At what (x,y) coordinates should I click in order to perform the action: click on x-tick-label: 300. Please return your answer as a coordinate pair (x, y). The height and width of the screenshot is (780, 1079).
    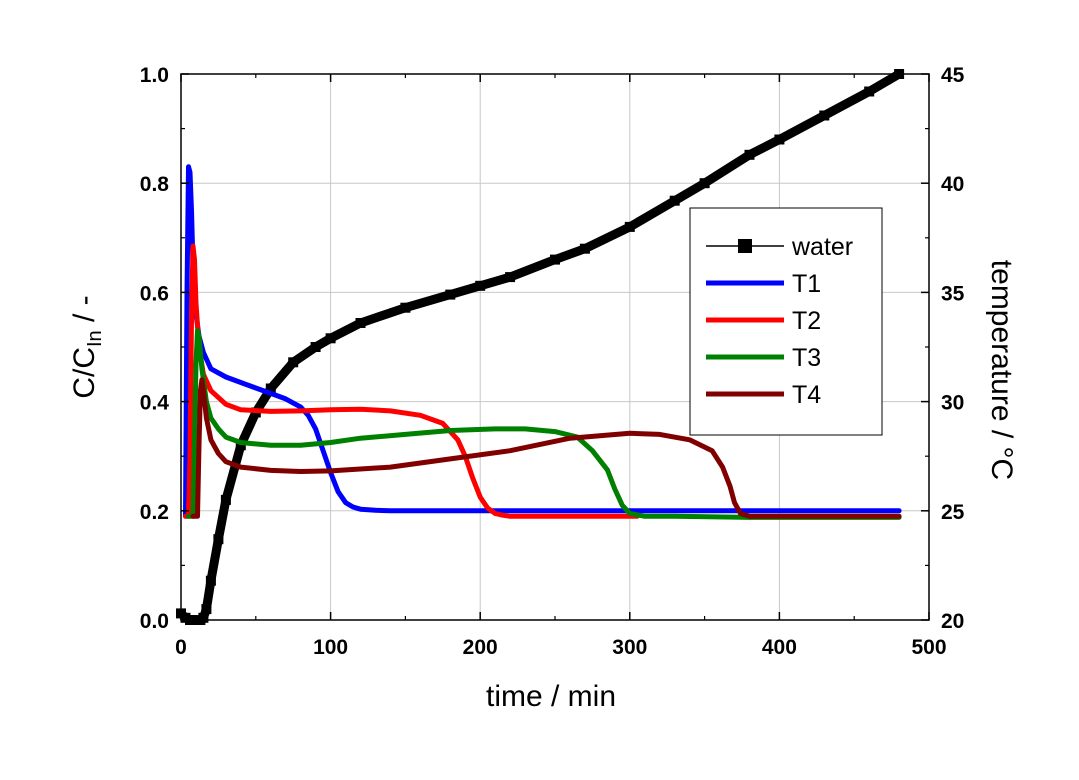
    Looking at the image, I should click on (629, 647).